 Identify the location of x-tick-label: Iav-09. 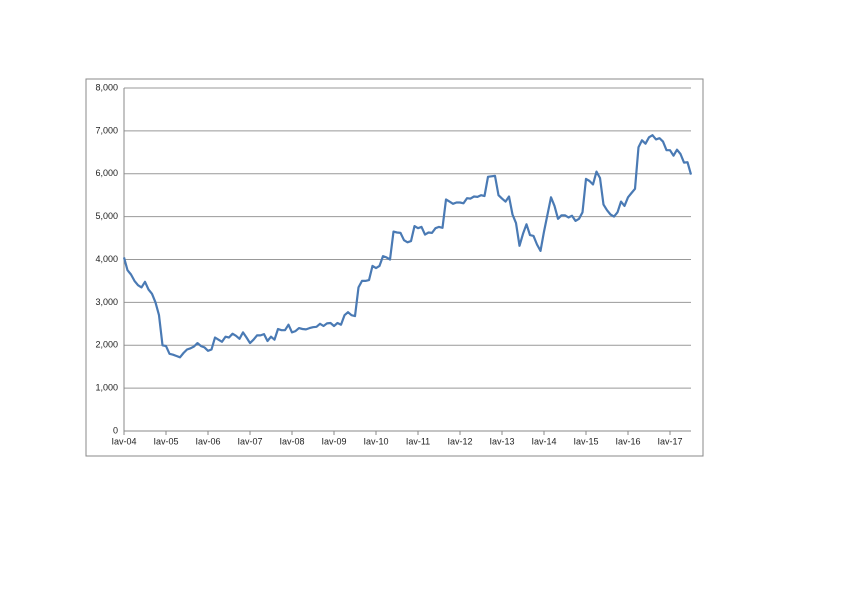
(333, 441).